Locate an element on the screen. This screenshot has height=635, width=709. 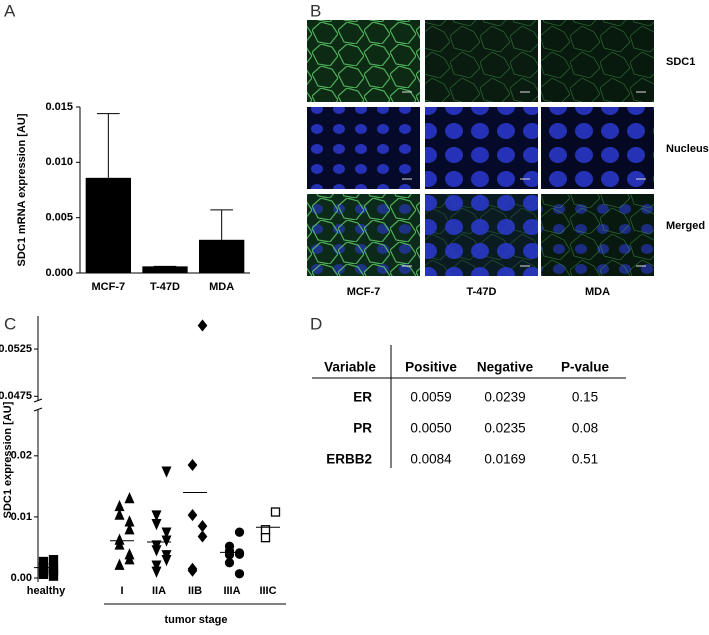
column-label: MCF-7 is located at coordinates (364, 292).